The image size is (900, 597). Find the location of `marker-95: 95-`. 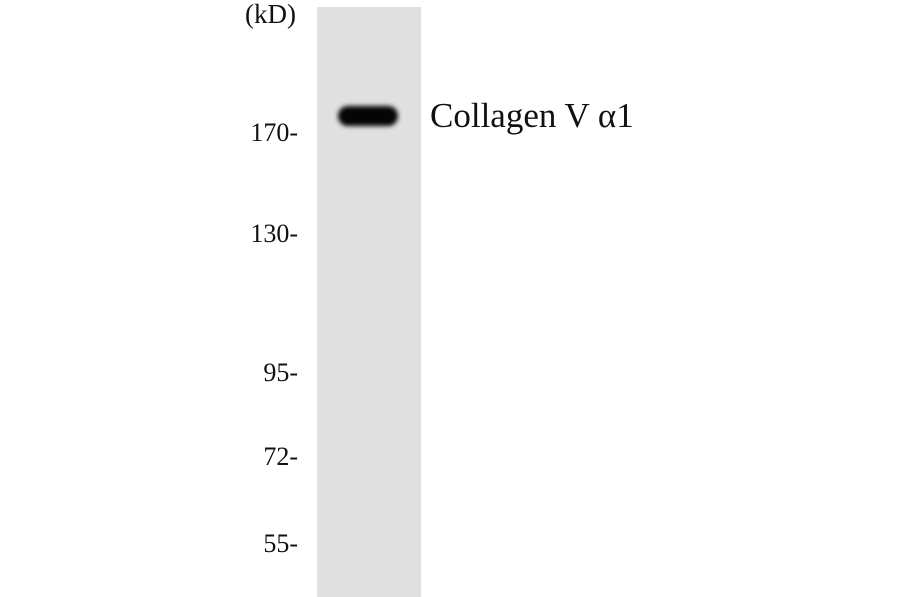

marker-95: 95- is located at coordinates (280, 372).